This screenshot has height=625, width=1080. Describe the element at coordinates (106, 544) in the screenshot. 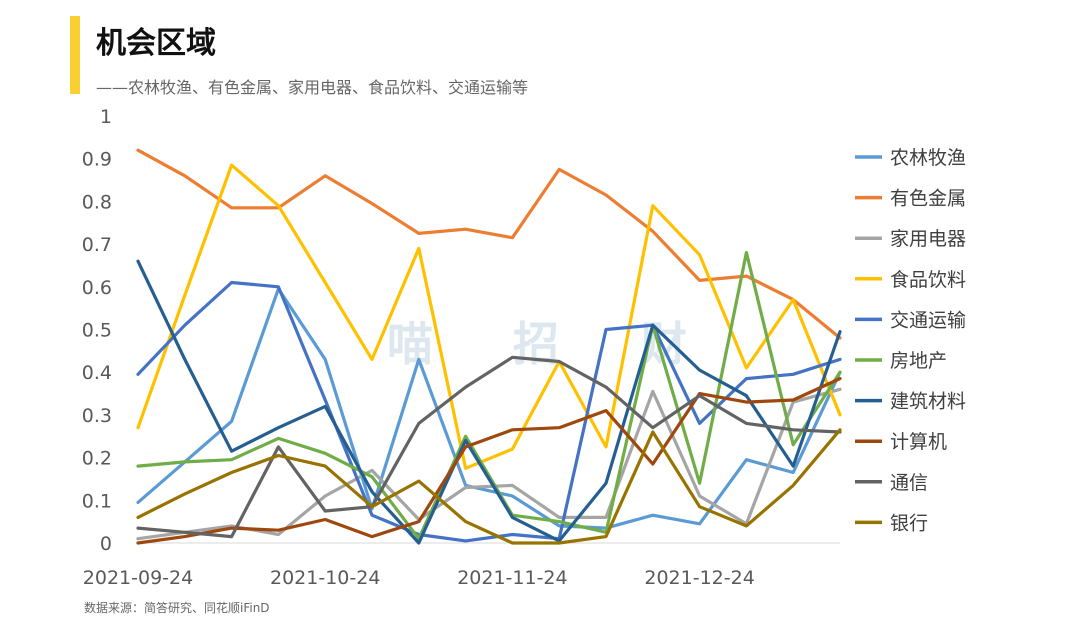

I see `y-tick-label: 0` at that location.